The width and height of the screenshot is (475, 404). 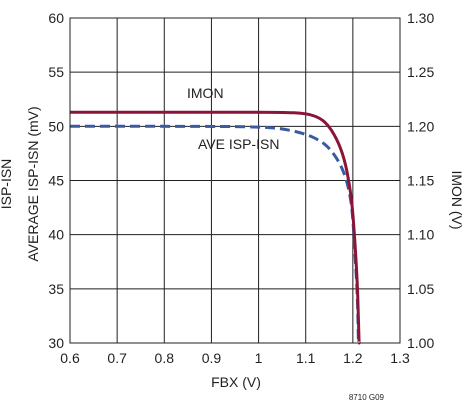 What do you see at coordinates (420, 72) in the screenshot?
I see `y-right-tick-label: 1.25` at bounding box center [420, 72].